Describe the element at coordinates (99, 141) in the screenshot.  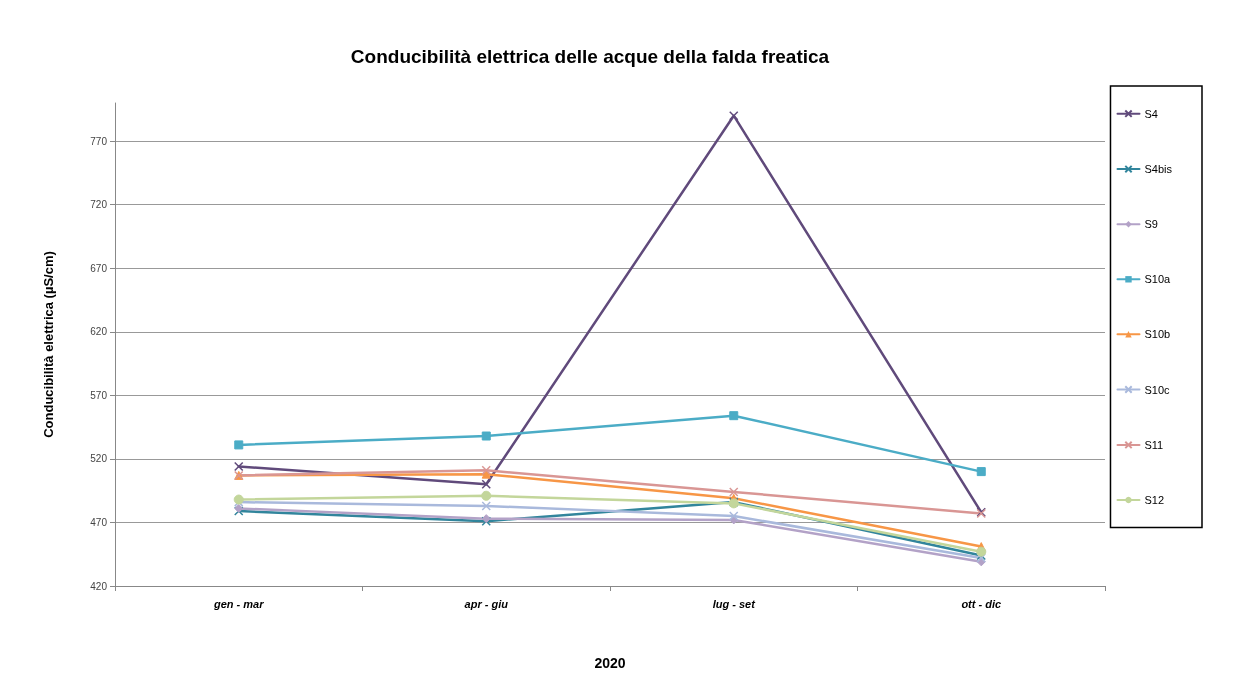
I see `y-tick-label: 770` at that location.